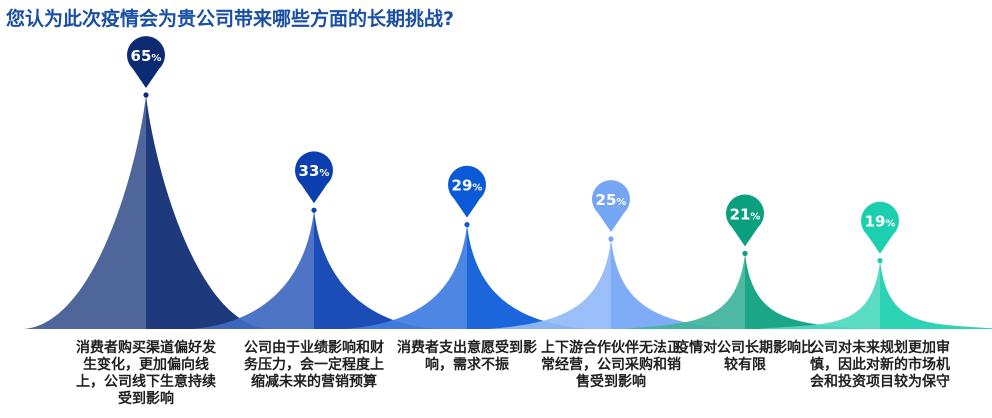  What do you see at coordinates (146, 56) in the screenshot?
I see `data-label: 65%` at bounding box center [146, 56].